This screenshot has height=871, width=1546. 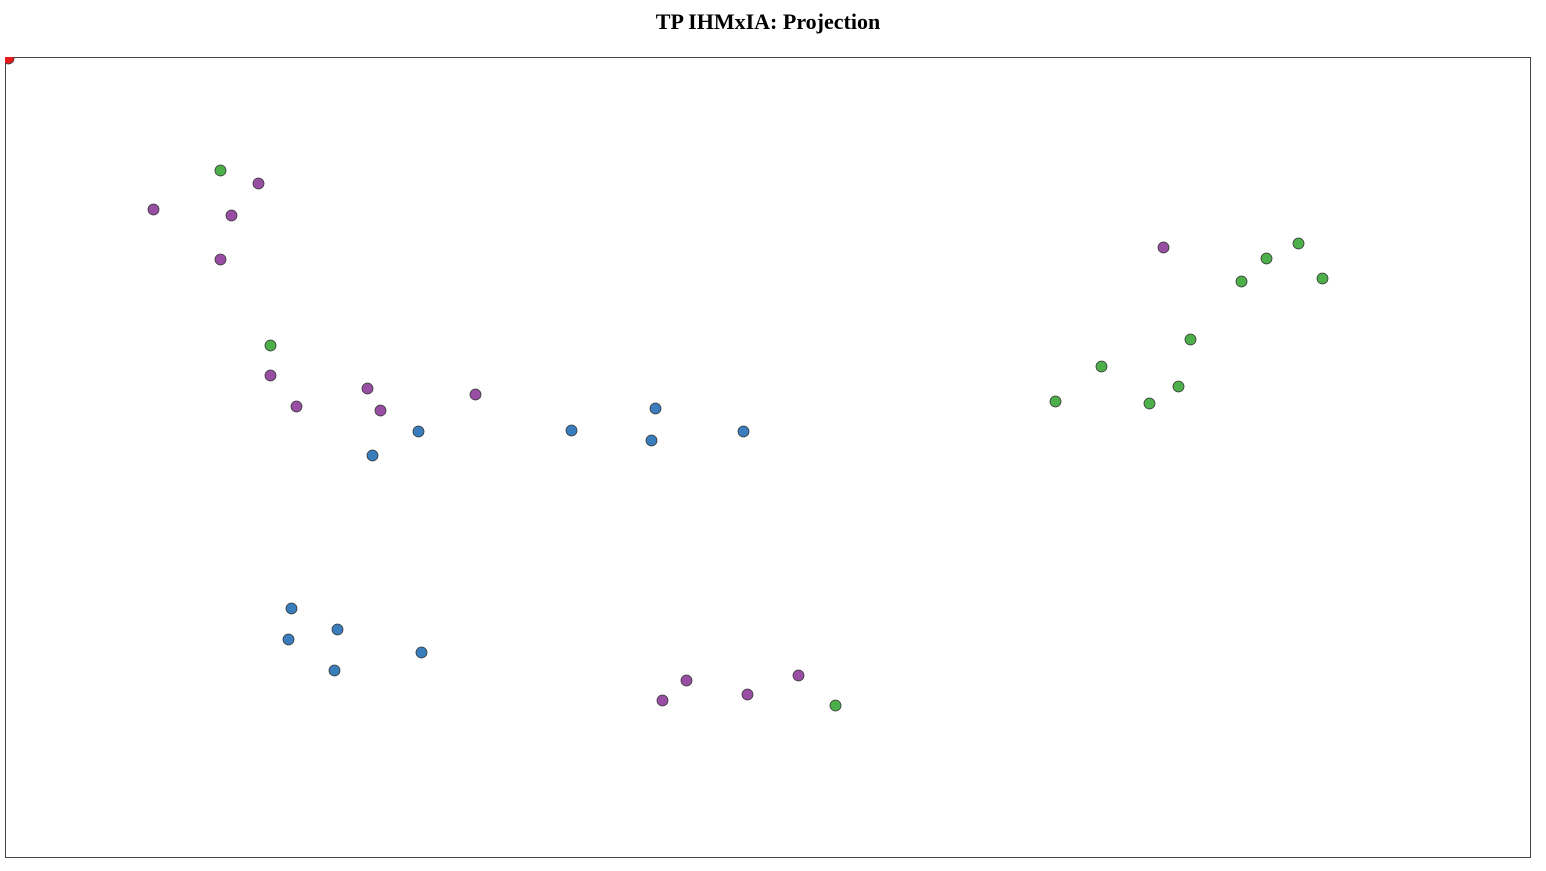 What do you see at coordinates (768, 21) in the screenshot?
I see `page-title: TP IHMxIA: Projection` at bounding box center [768, 21].